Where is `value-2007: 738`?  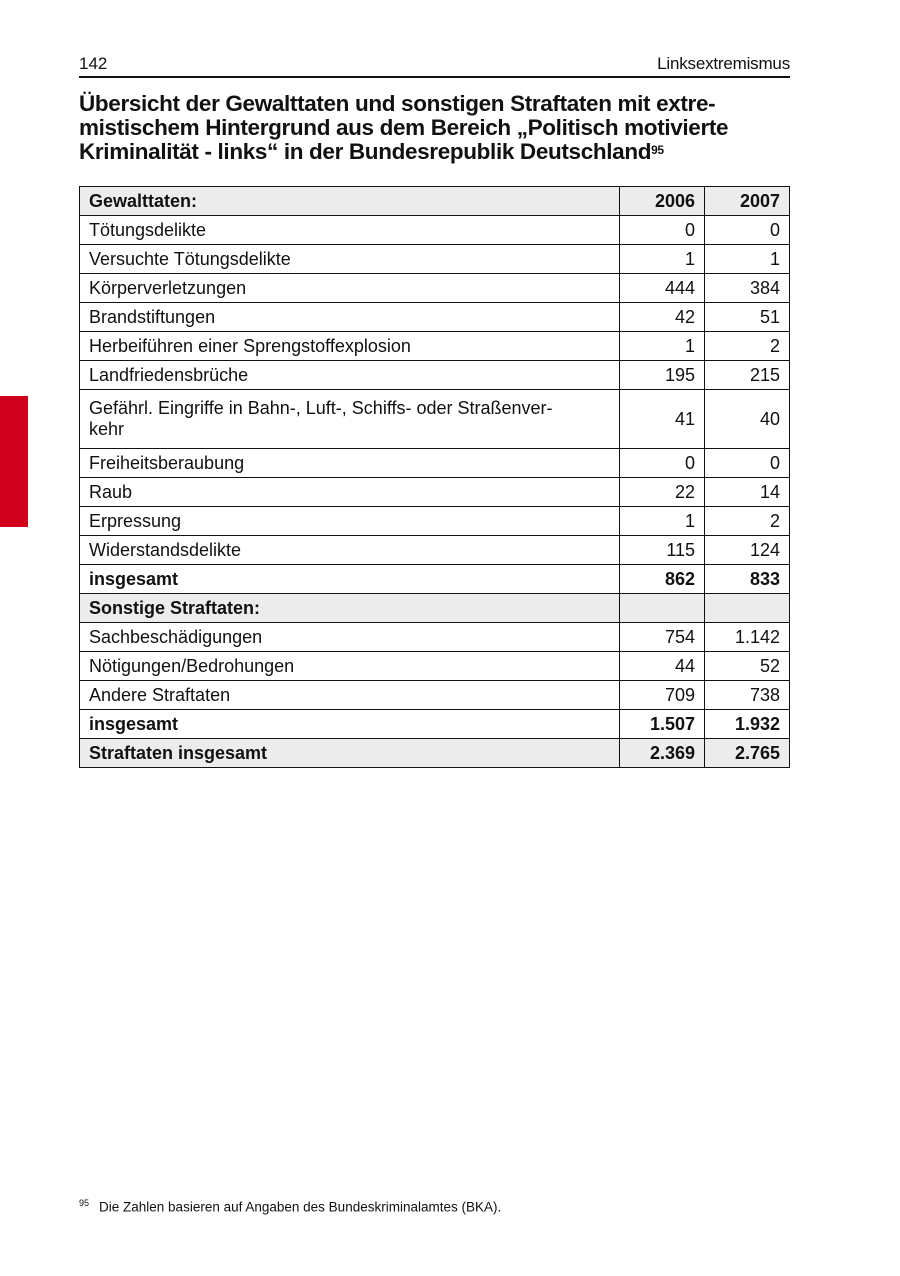 value-2007: 738 is located at coordinates (747, 695).